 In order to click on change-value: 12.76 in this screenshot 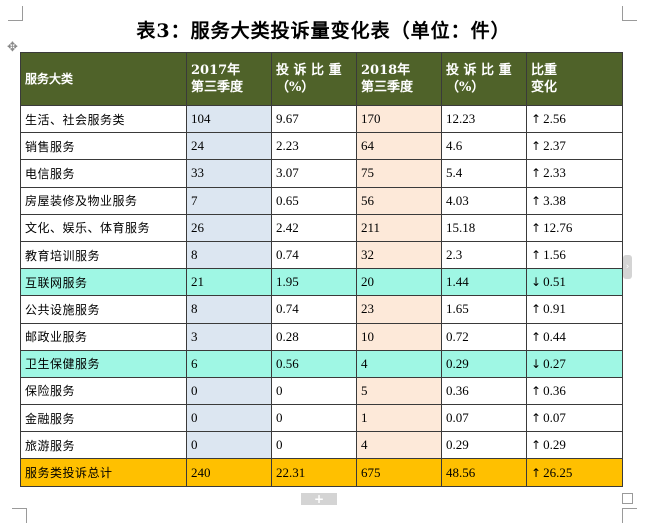, I will do `click(558, 227)`.